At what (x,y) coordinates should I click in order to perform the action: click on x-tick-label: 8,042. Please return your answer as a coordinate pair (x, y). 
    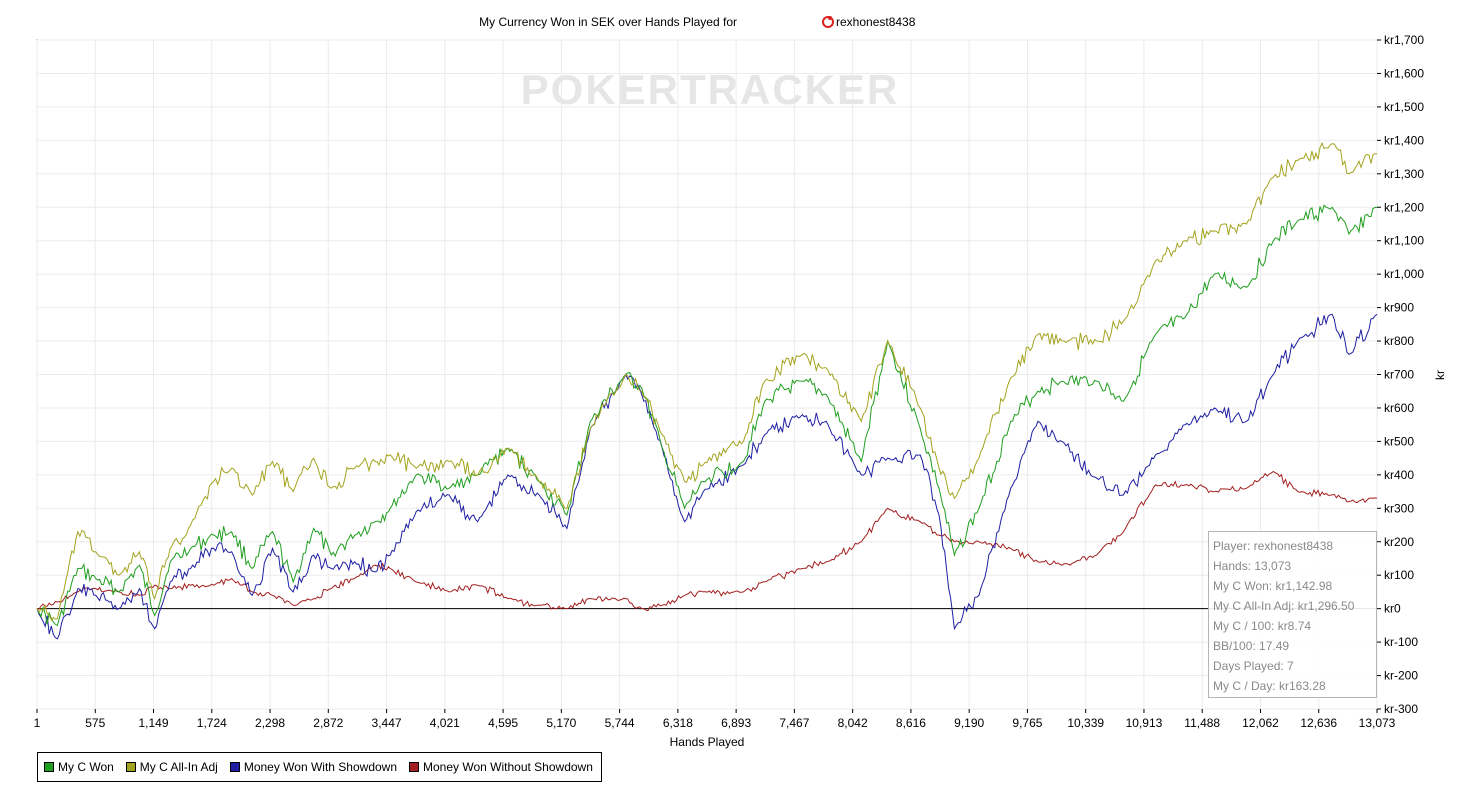
    Looking at the image, I should click on (853, 723).